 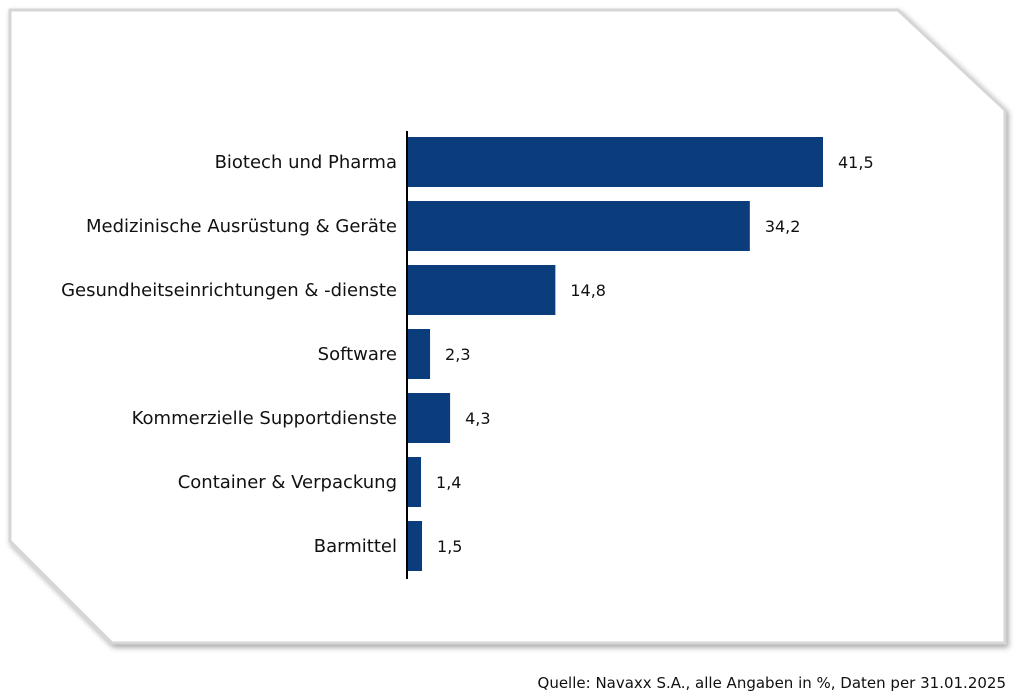 I want to click on value-label: 1,5, so click(x=449, y=546).